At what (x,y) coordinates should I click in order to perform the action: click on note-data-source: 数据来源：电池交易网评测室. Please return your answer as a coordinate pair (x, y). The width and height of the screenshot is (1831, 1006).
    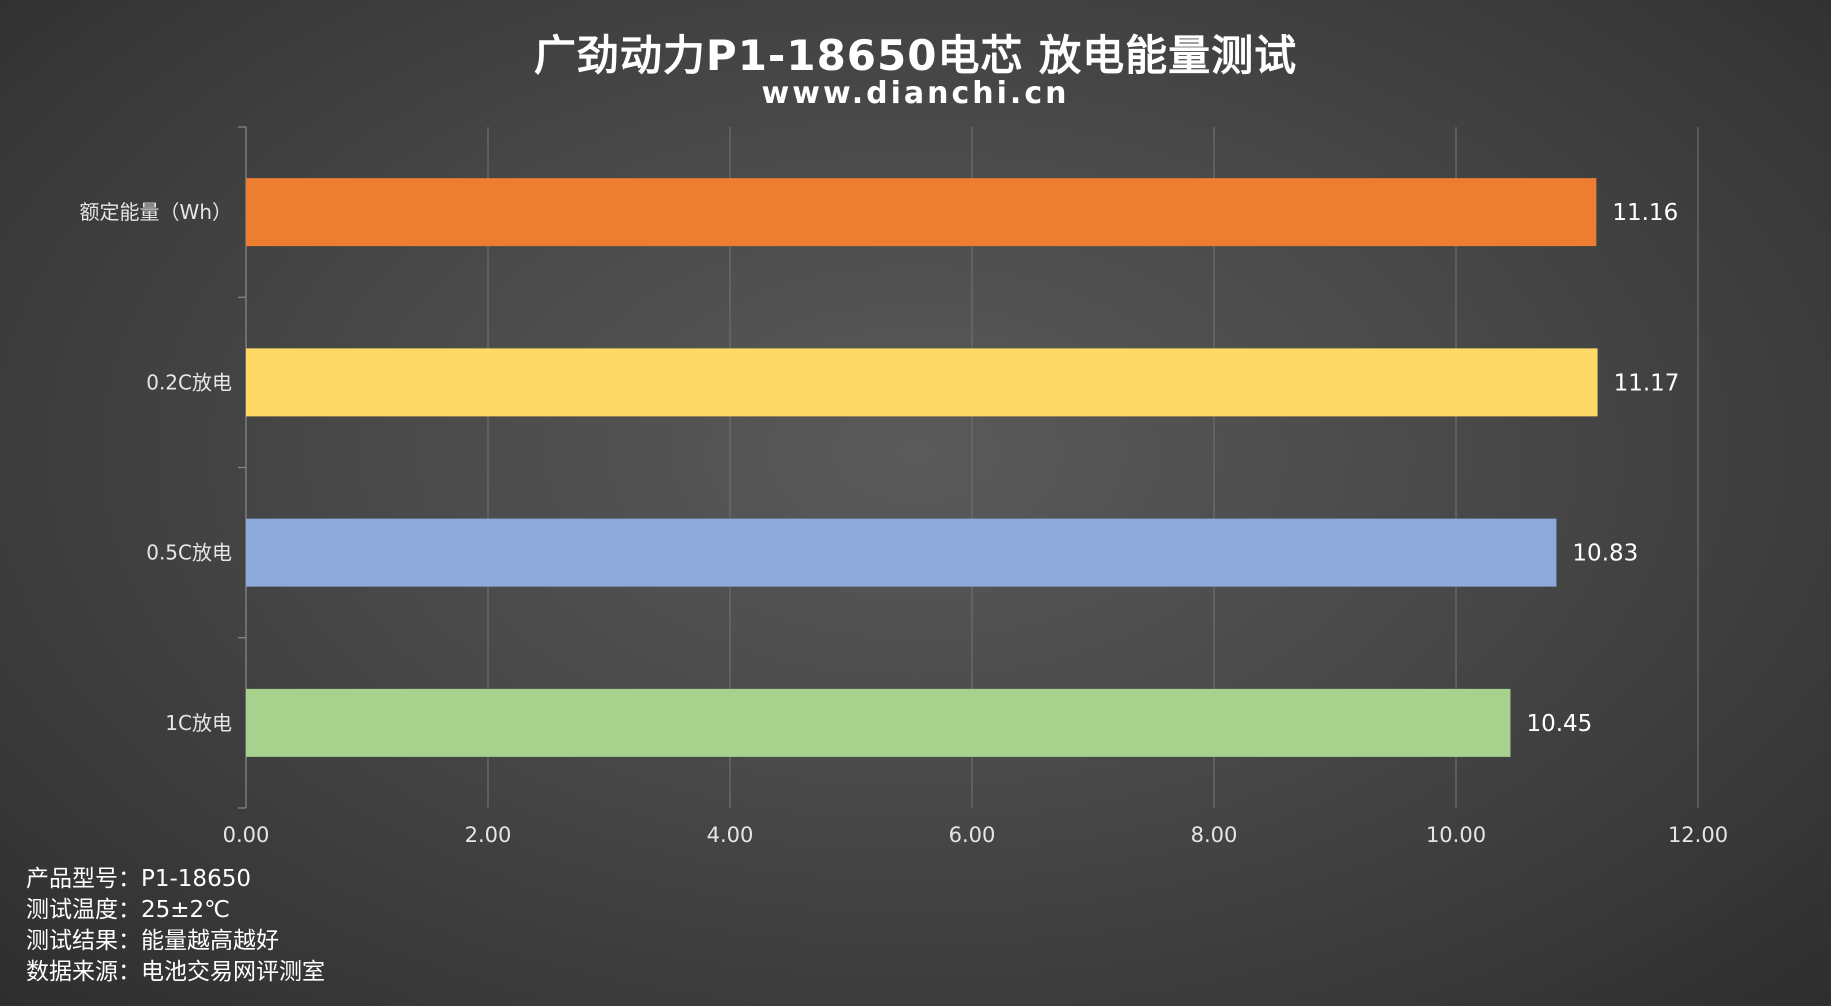
    Looking at the image, I should click on (175, 972).